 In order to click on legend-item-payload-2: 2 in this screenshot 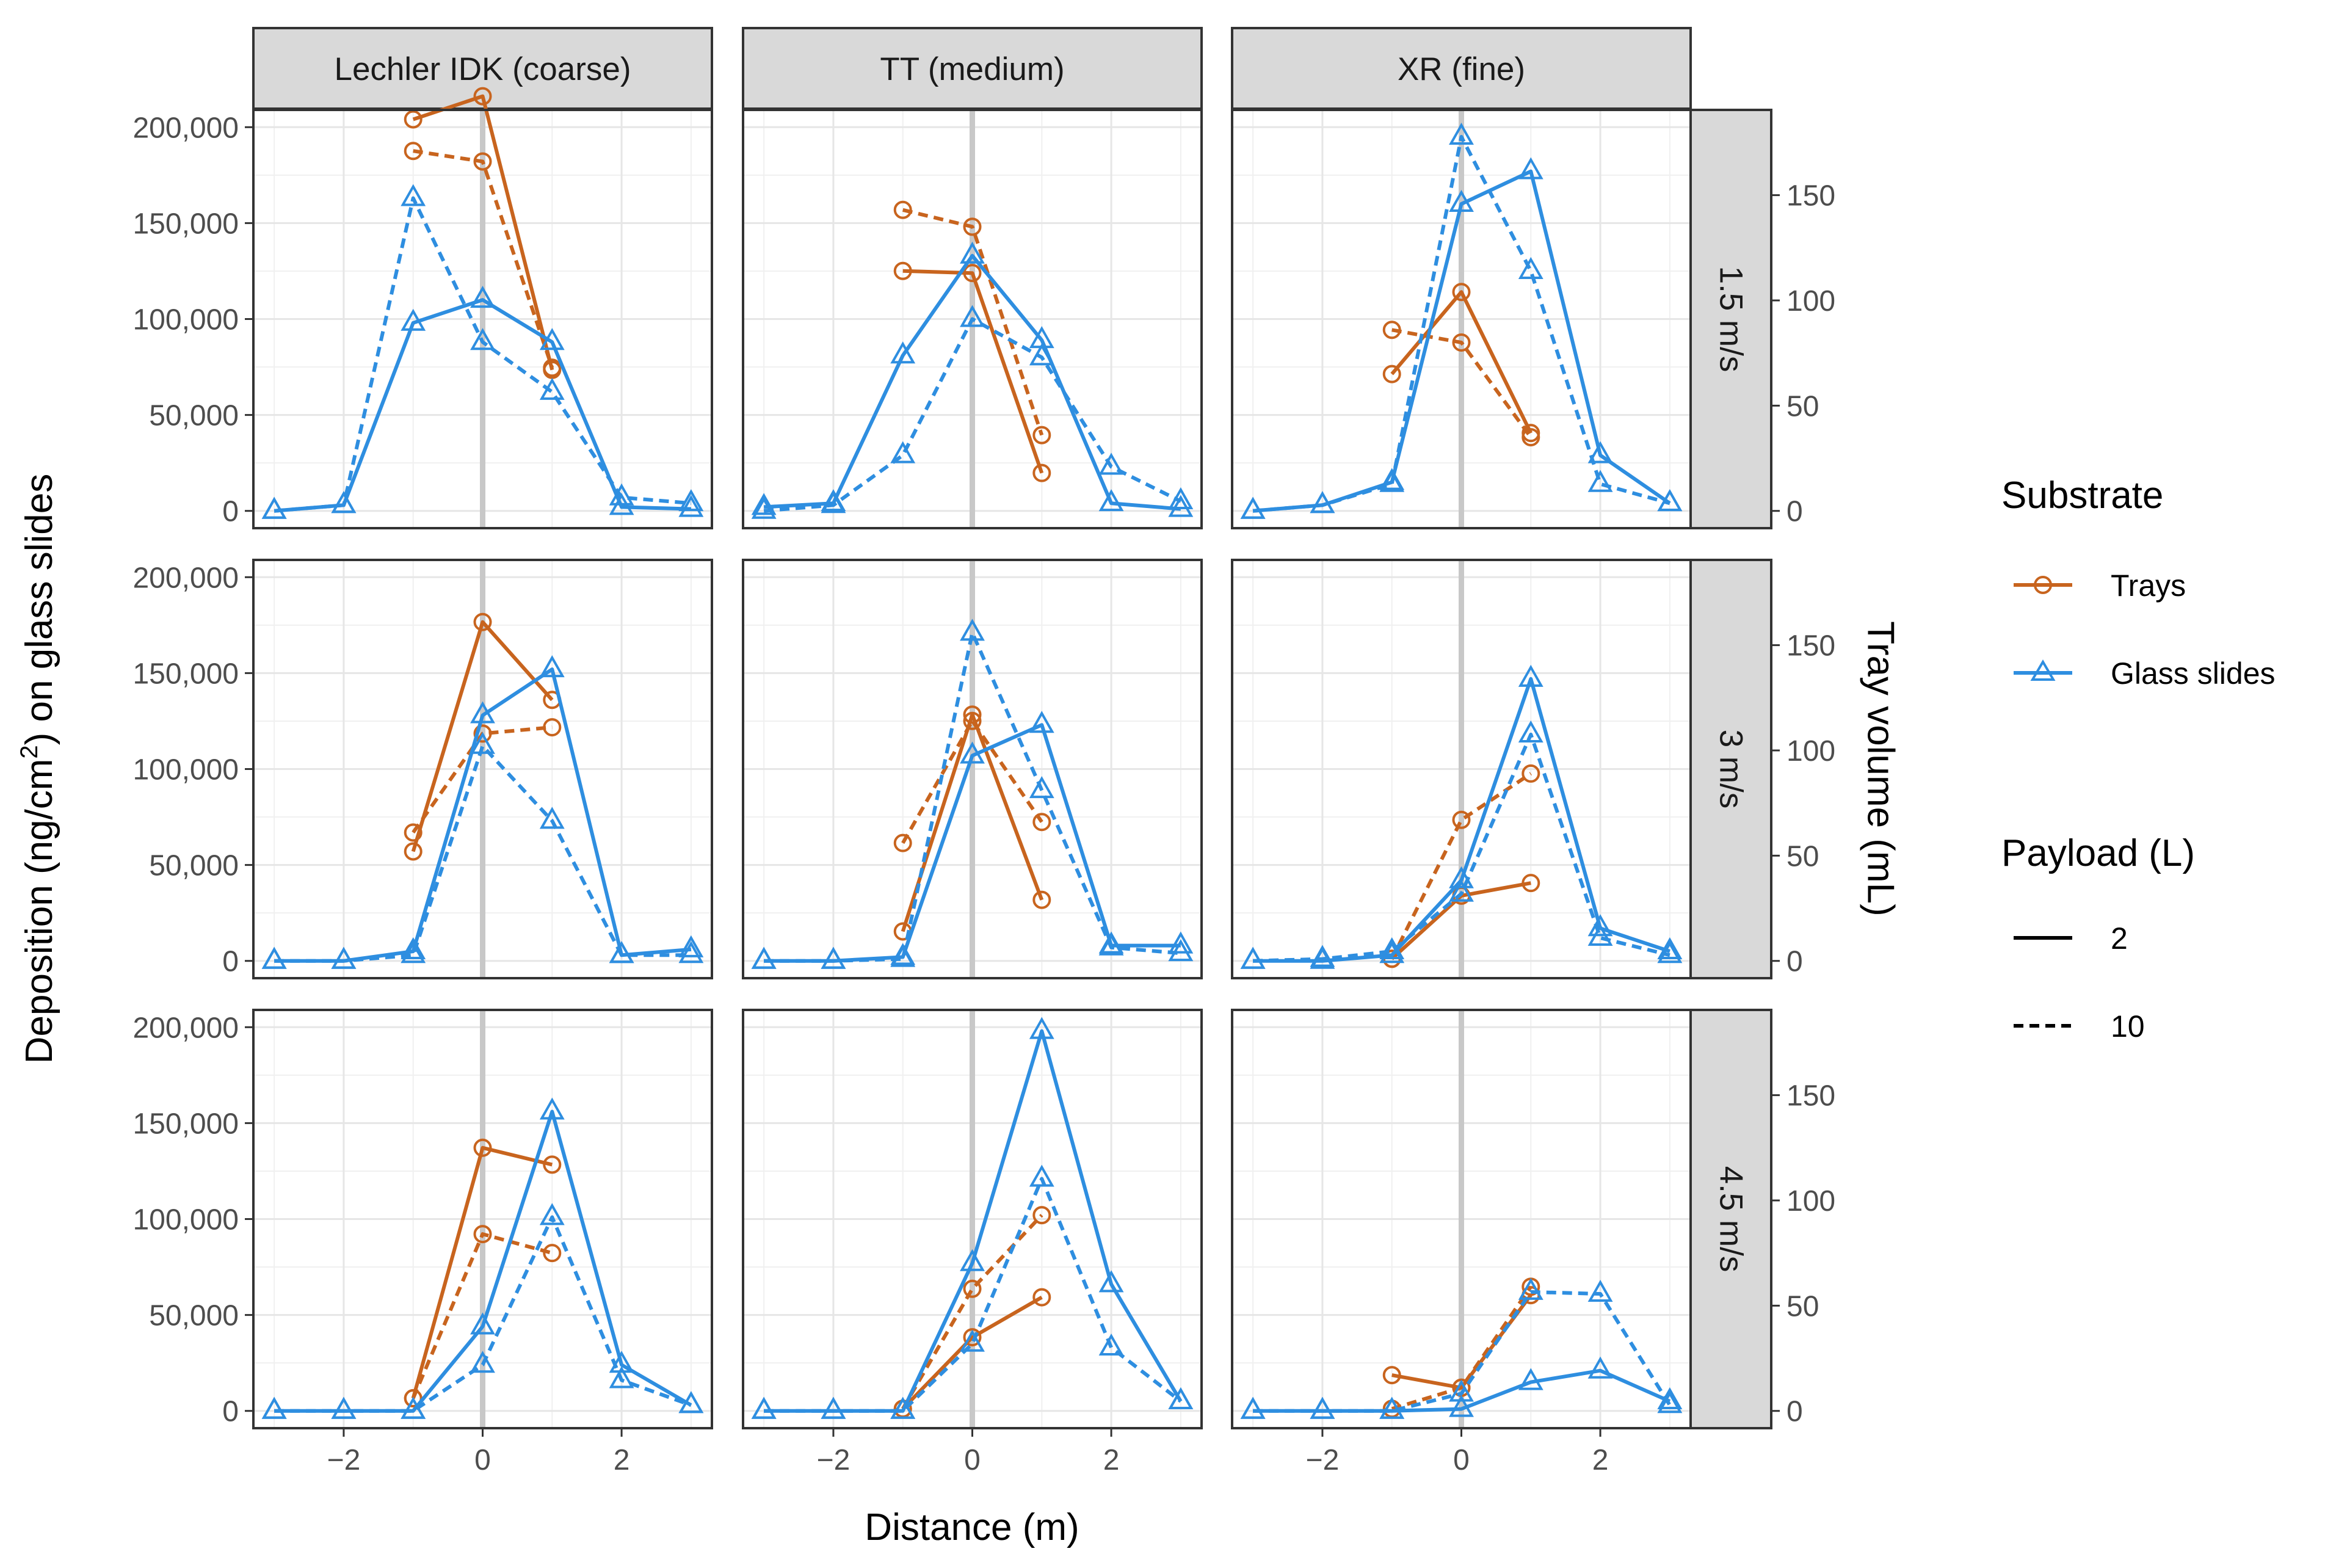, I will do `click(2071, 938)`.